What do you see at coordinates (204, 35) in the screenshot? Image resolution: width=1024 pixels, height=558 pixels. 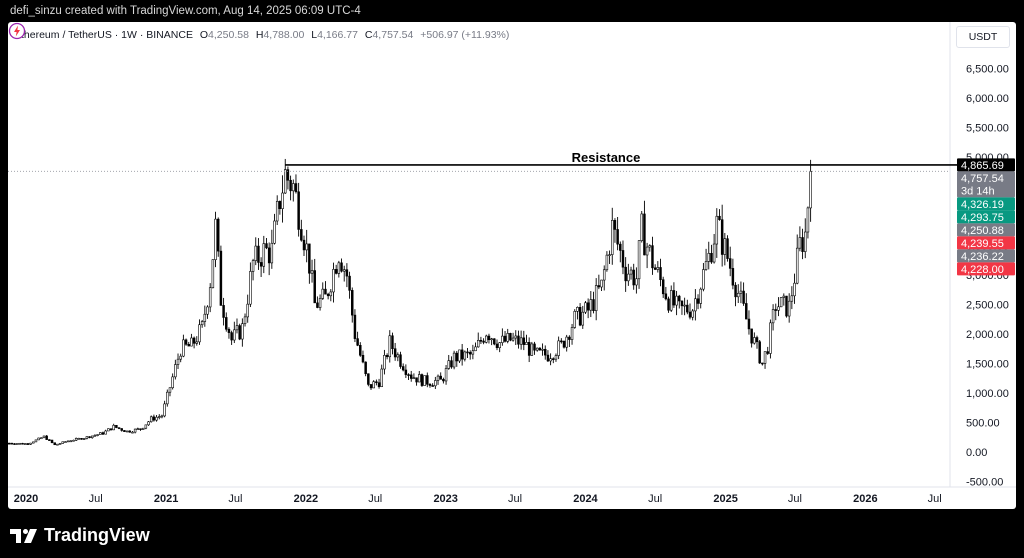 I see `open-key: O` at bounding box center [204, 35].